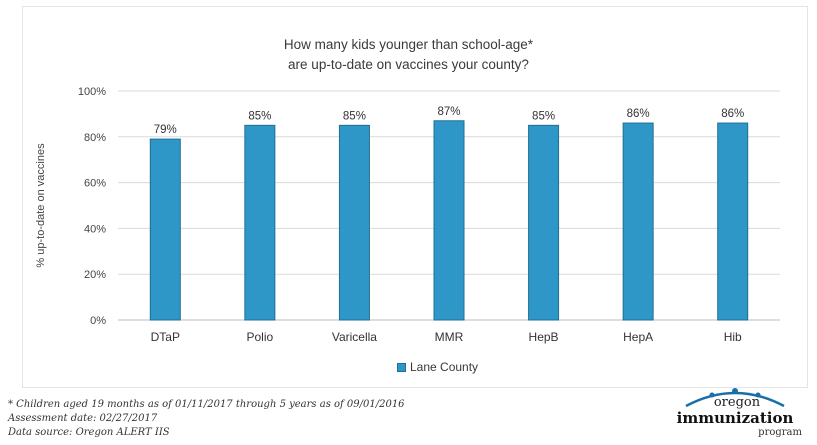  What do you see at coordinates (733, 337) in the screenshot?
I see `x-tick-label: Hib` at bounding box center [733, 337].